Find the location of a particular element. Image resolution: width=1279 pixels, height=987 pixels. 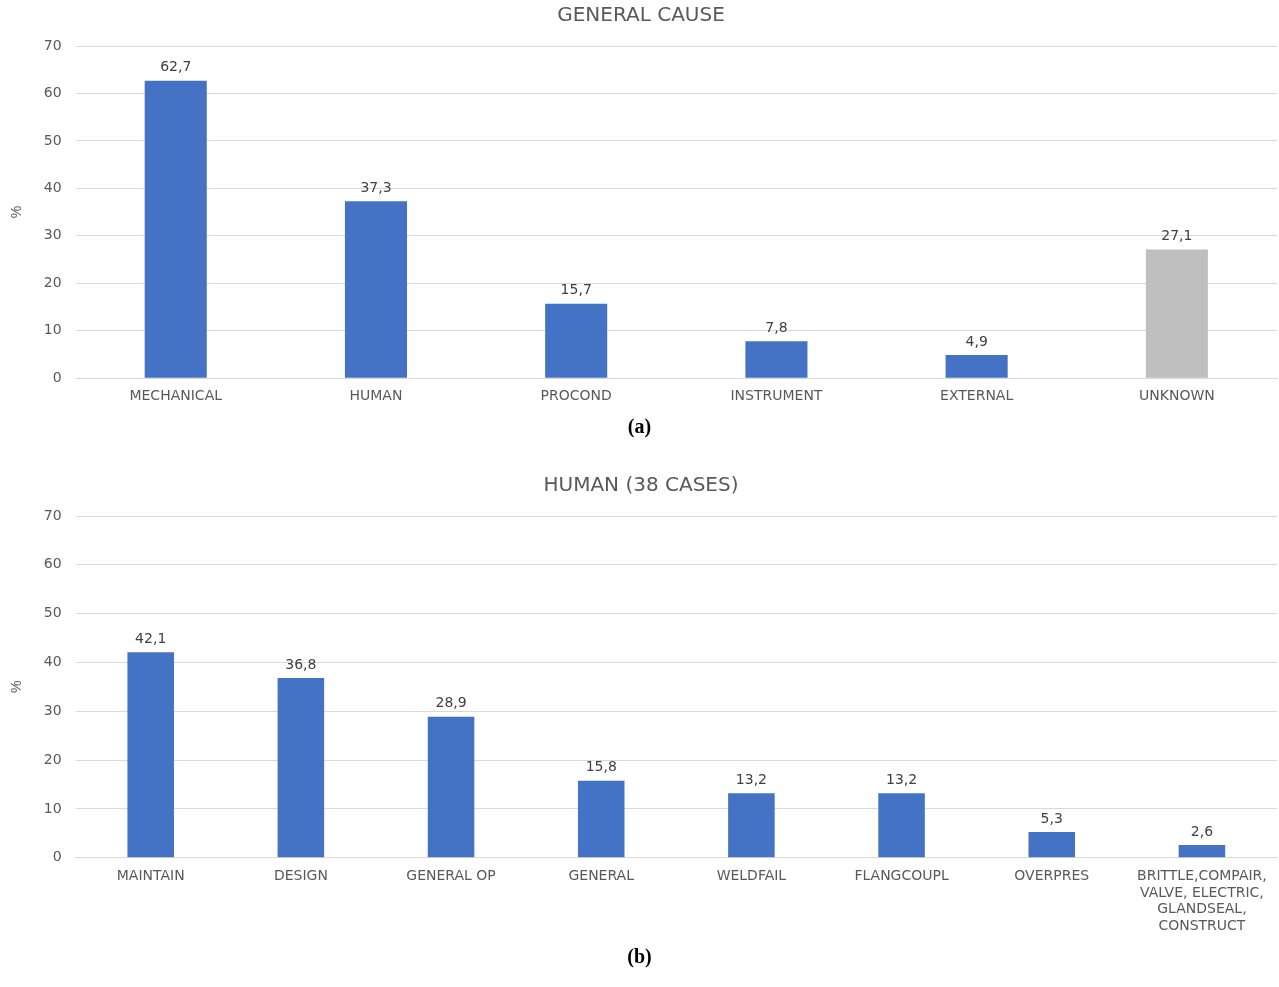

x-tick-label: GENERAL is located at coordinates (601, 874).